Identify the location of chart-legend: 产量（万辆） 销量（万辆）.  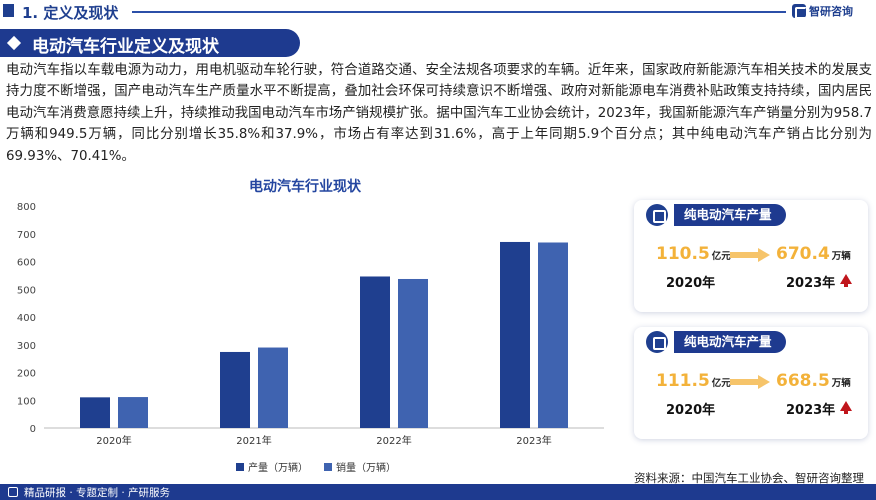
(316, 466).